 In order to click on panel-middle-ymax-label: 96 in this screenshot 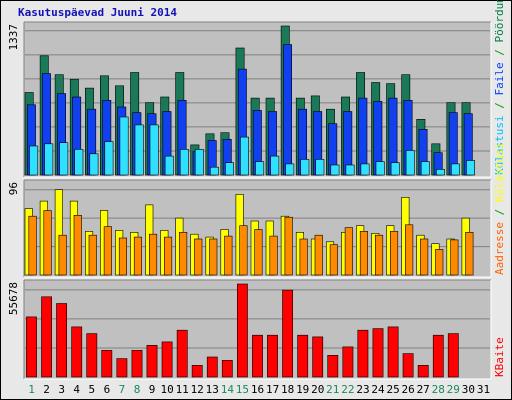, I will do `click(13, 188)`.